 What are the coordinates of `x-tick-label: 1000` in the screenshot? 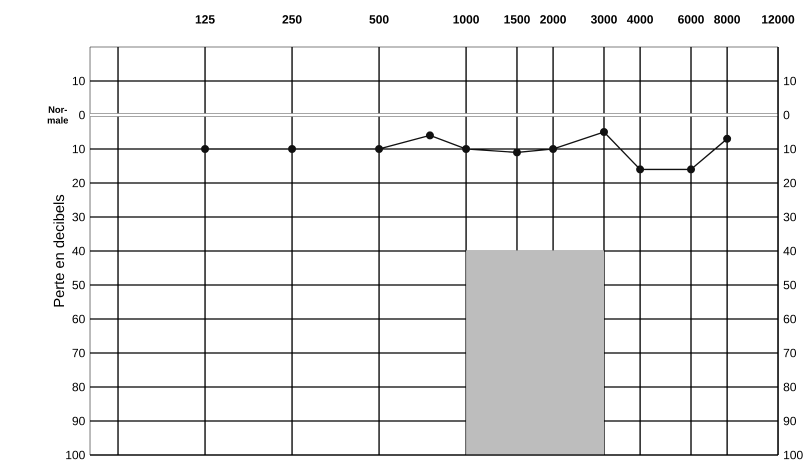 It's located at (466, 19).